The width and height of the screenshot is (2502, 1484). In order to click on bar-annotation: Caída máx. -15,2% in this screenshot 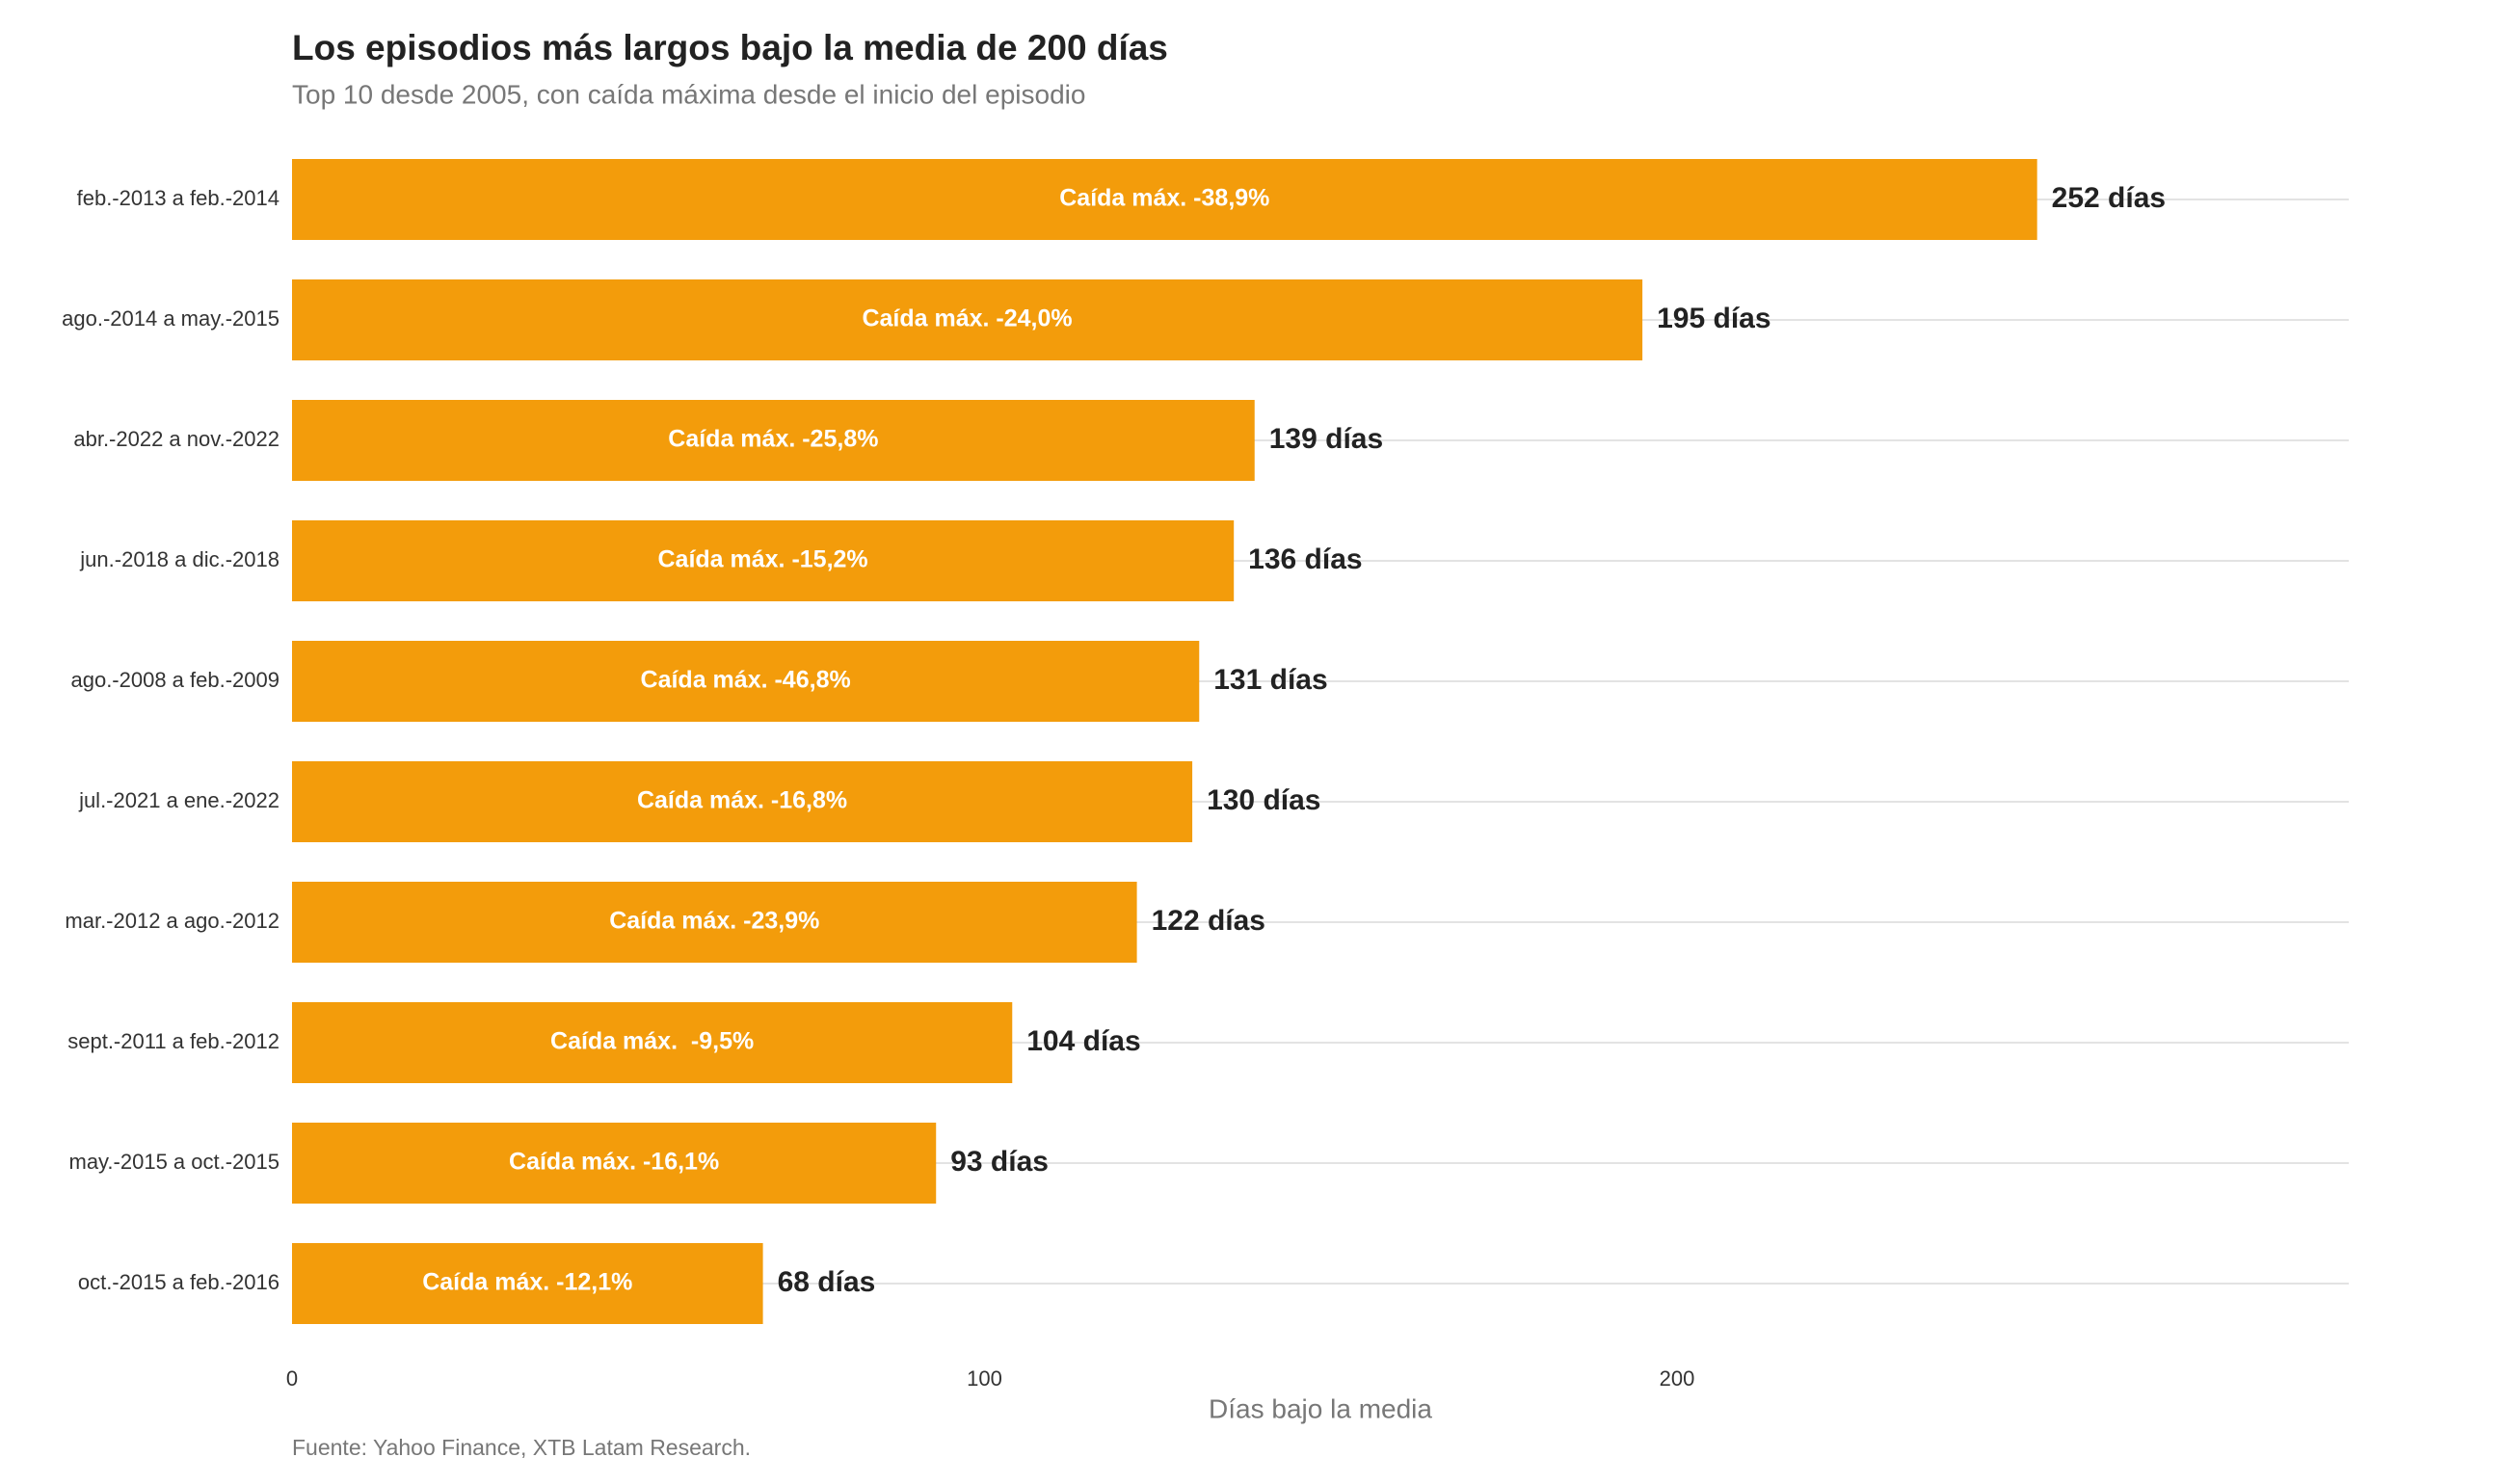, I will do `click(763, 559)`.